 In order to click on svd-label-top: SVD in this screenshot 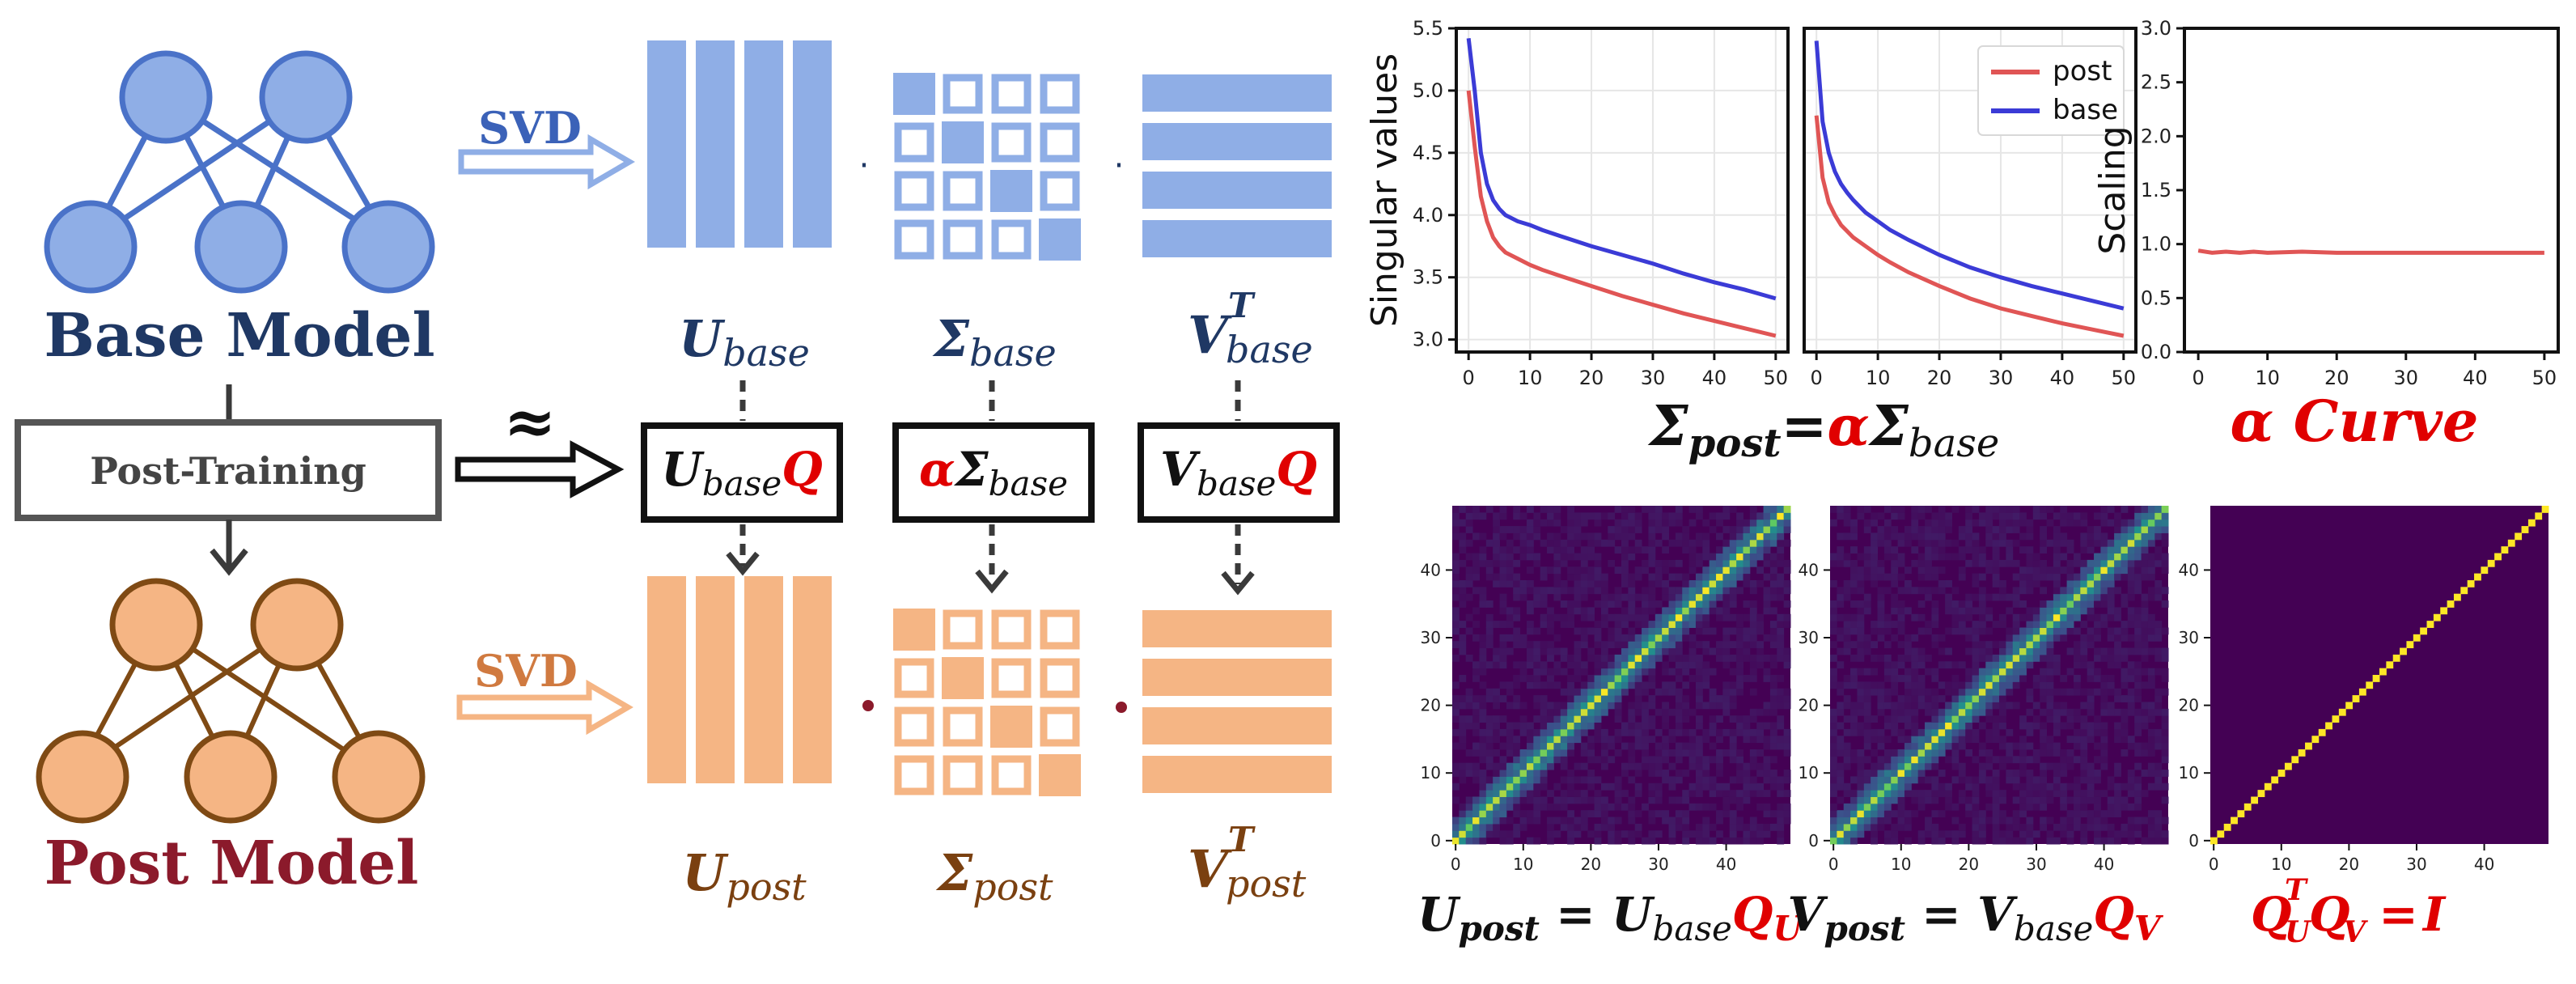, I will do `click(530, 128)`.